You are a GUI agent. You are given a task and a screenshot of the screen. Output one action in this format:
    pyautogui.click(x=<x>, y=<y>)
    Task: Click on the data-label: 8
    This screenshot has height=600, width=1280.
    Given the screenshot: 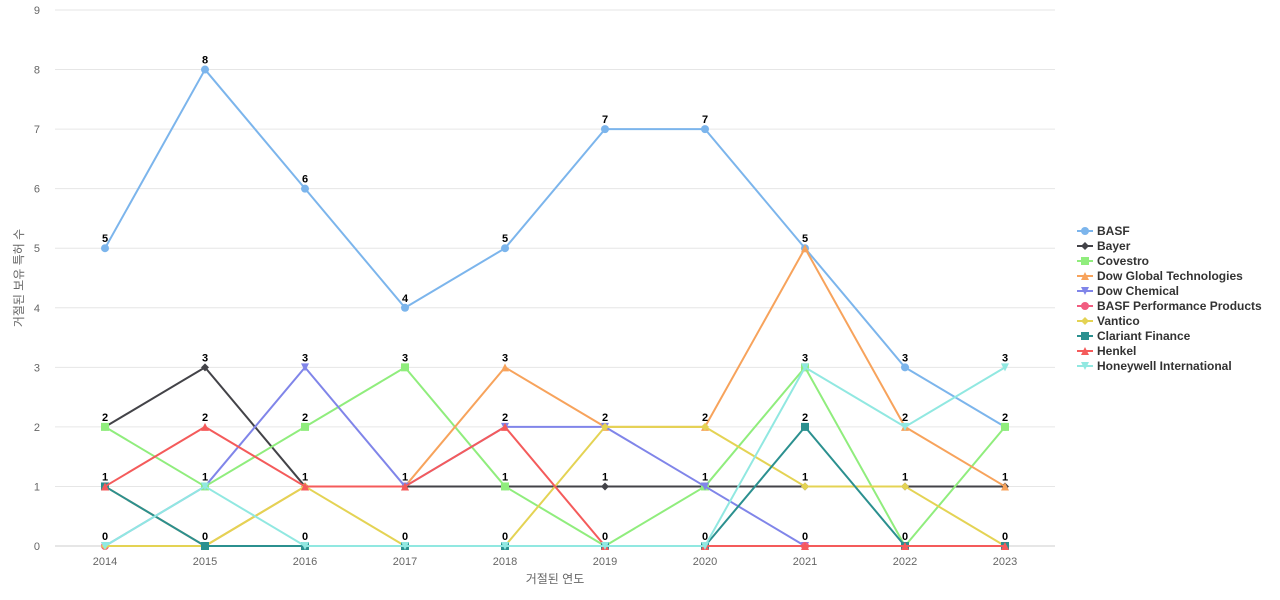 What is the action you would take?
    pyautogui.click(x=205, y=61)
    